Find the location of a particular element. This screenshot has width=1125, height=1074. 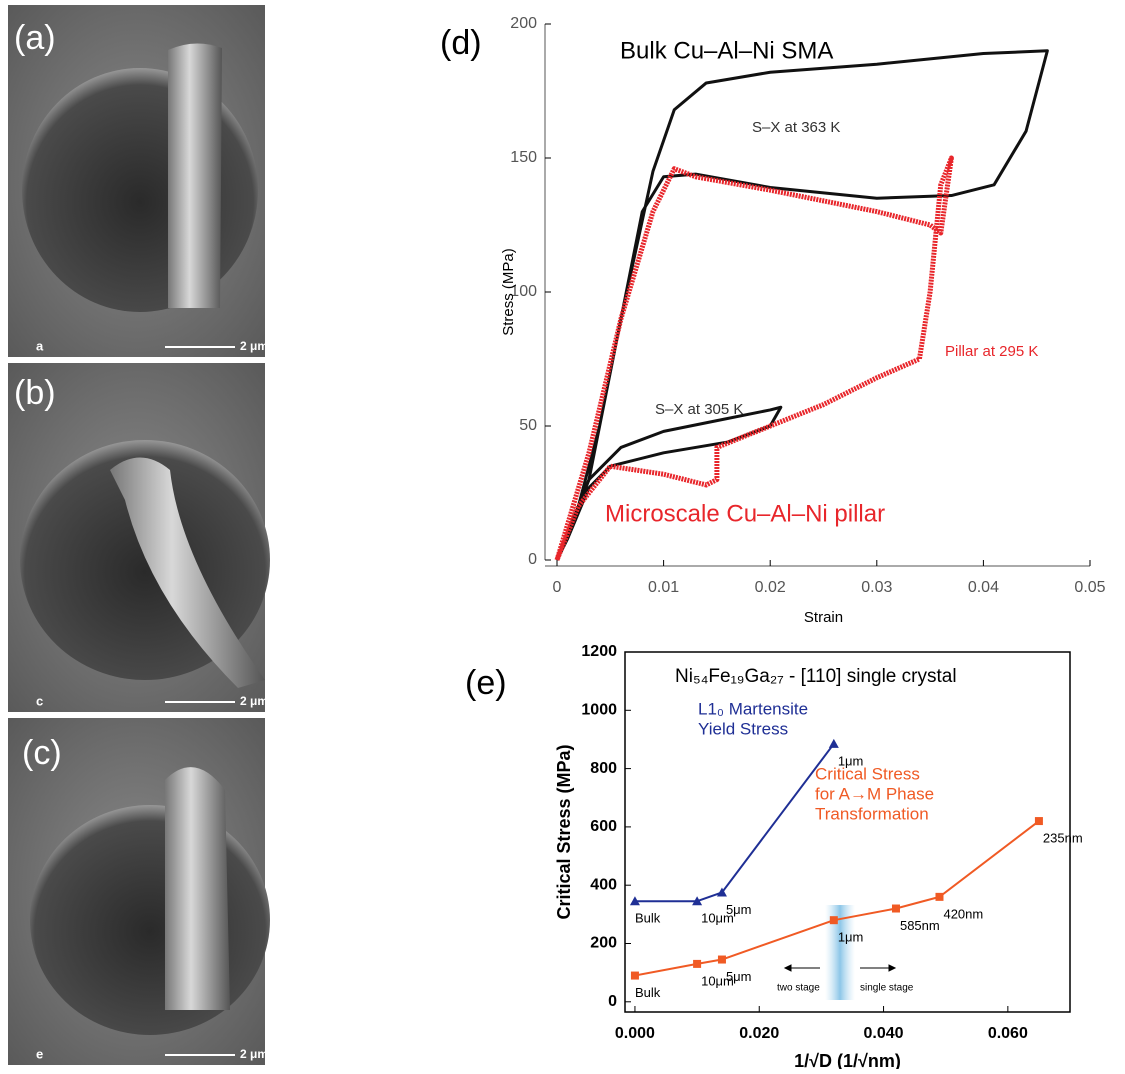

sem-letter: a is located at coordinates (40, 345).